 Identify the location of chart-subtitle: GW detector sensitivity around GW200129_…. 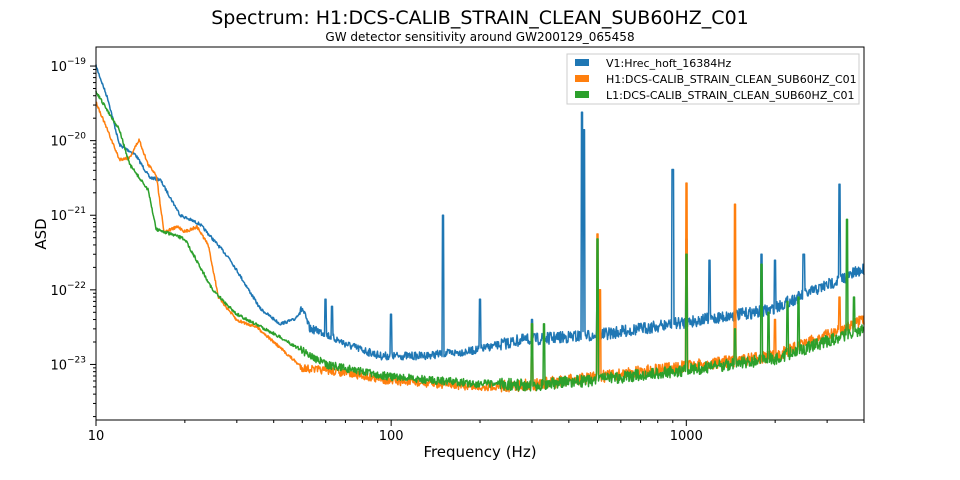
(480, 37).